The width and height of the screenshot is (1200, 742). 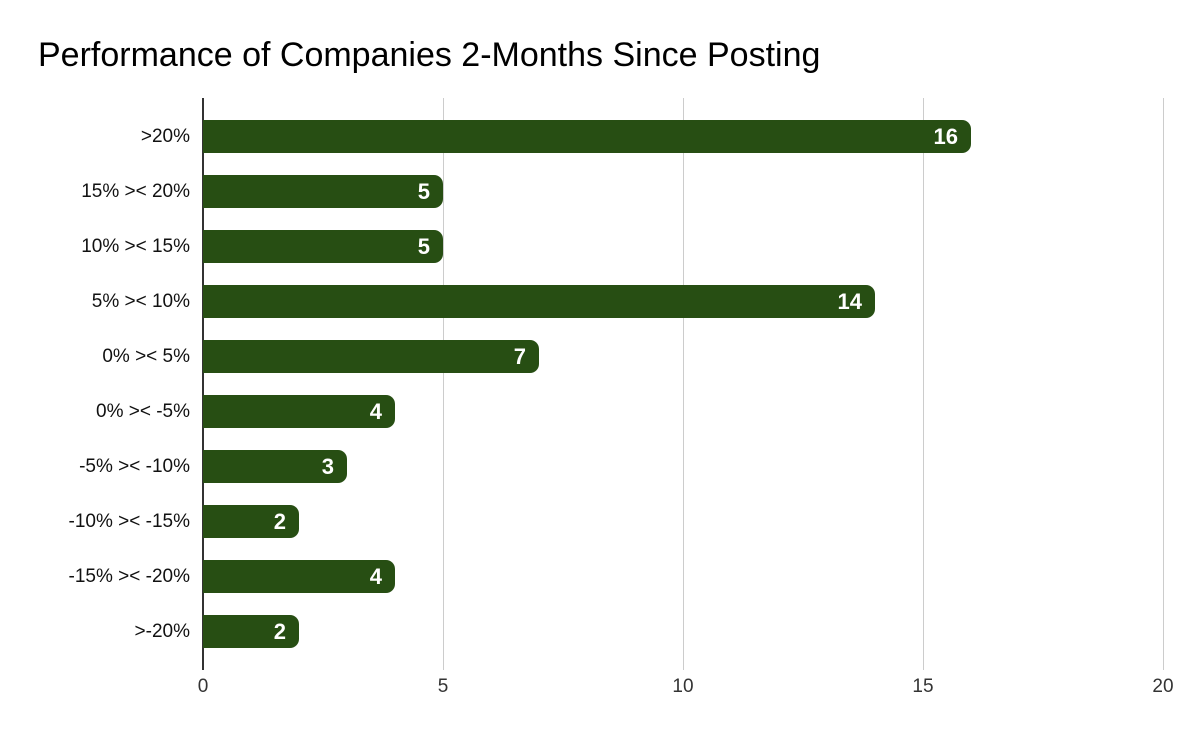 What do you see at coordinates (135, 191) in the screenshot?
I see `category-label: 15% >< 20%` at bounding box center [135, 191].